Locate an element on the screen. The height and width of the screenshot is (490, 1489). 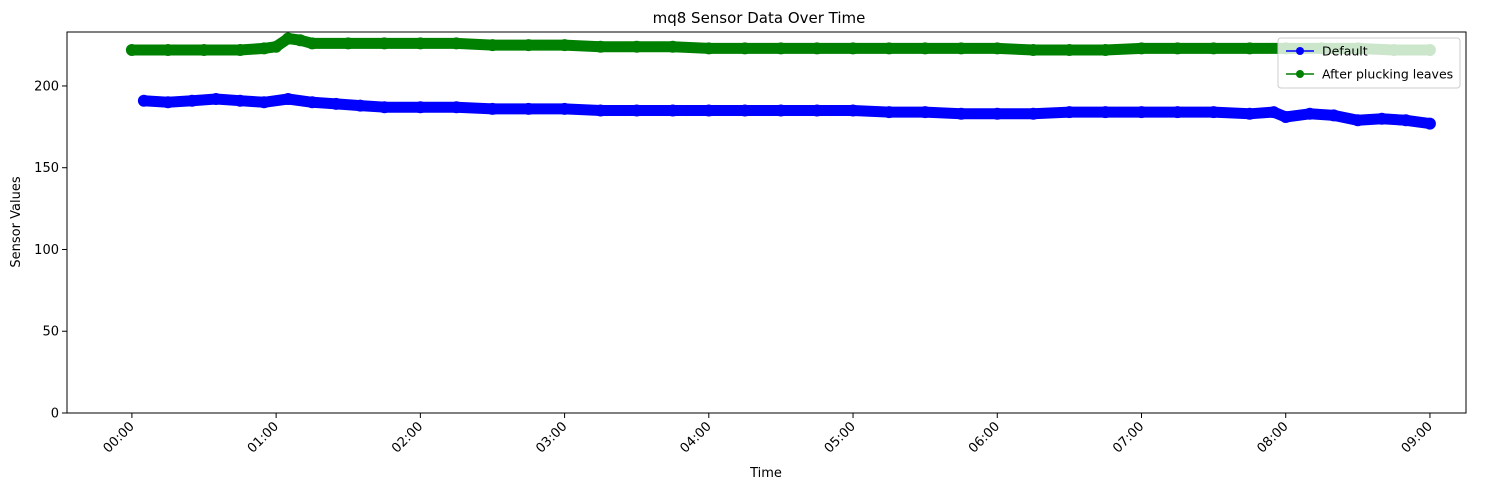
y-tick-label: 50 is located at coordinates (50, 332).